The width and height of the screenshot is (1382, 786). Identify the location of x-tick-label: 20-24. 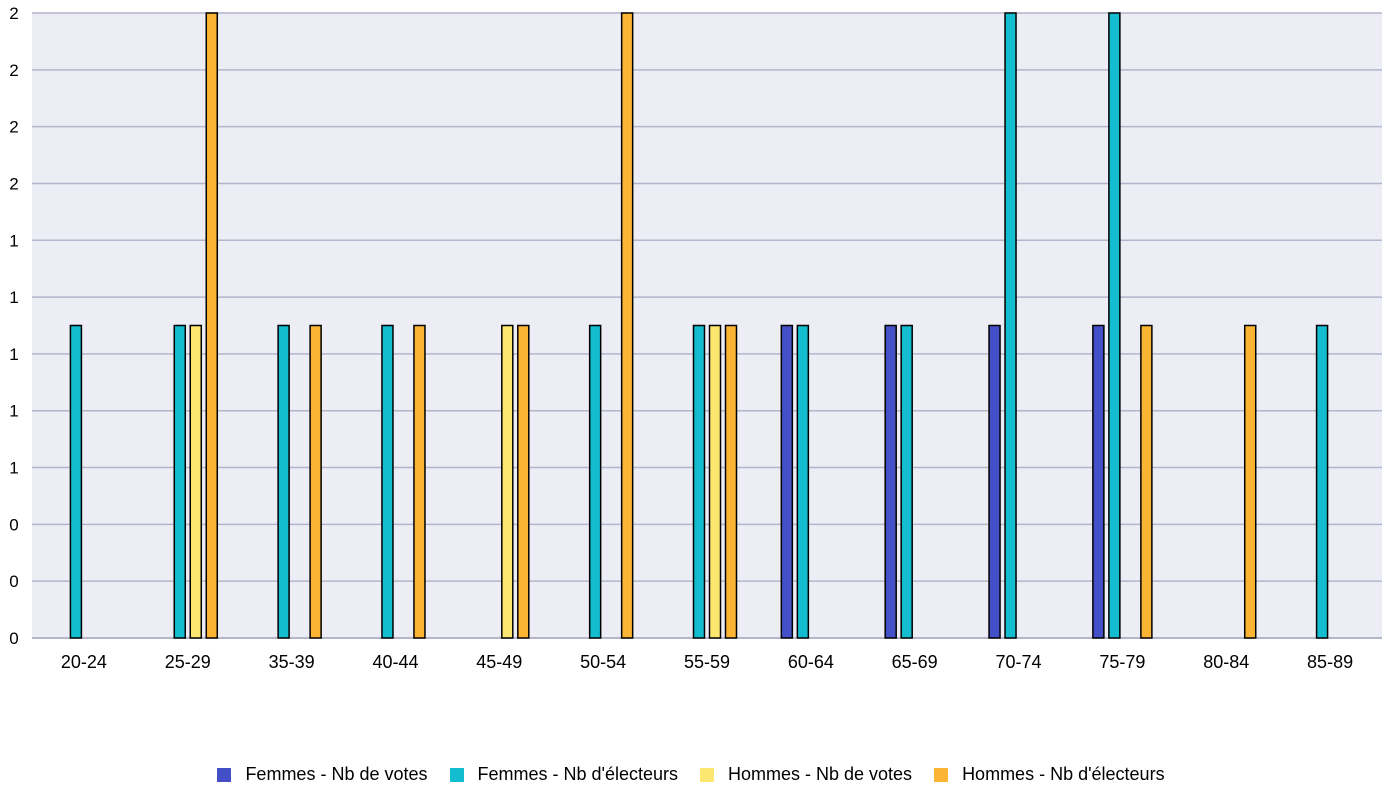
(84, 662).